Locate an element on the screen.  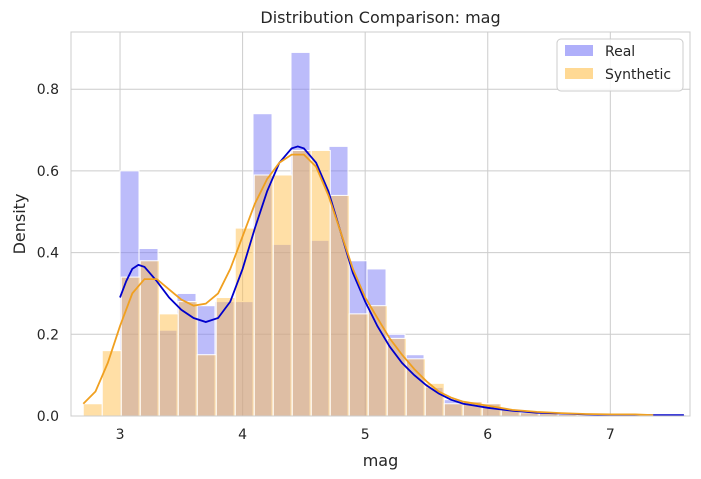
y-tick-label: 0.8 is located at coordinates (48, 90).